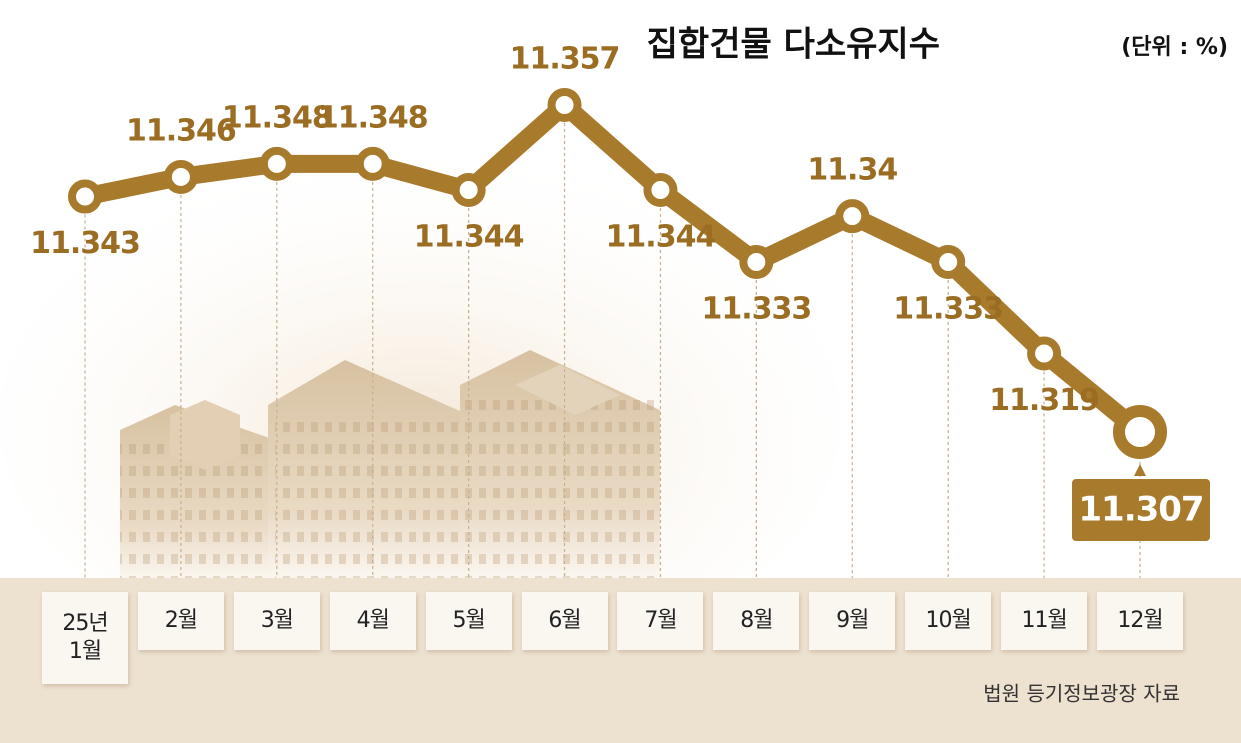 The image size is (1241, 743). Describe the element at coordinates (85, 243) in the screenshot. I see `value-label: 11.343` at that location.